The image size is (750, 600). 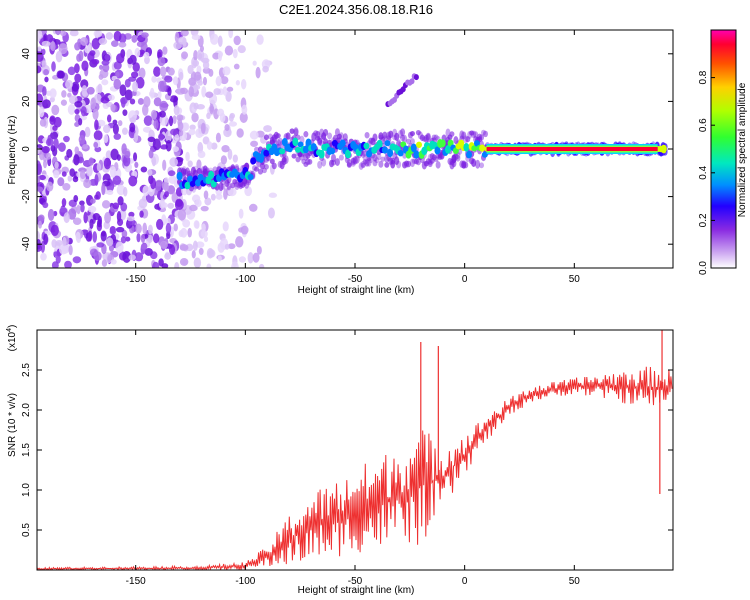 What do you see at coordinates (356, 590) in the screenshot?
I see `snr-x-label: Height of straight line (km)` at bounding box center [356, 590].